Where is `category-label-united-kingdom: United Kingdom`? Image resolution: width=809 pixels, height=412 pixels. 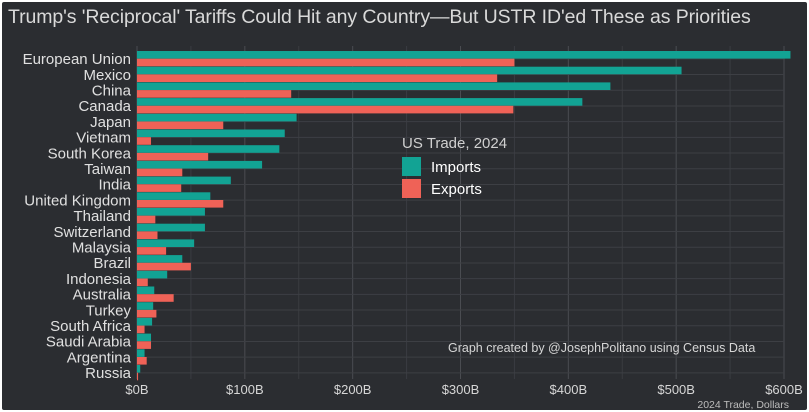 category-label-united-kingdom: United Kingdom is located at coordinates (77, 200).